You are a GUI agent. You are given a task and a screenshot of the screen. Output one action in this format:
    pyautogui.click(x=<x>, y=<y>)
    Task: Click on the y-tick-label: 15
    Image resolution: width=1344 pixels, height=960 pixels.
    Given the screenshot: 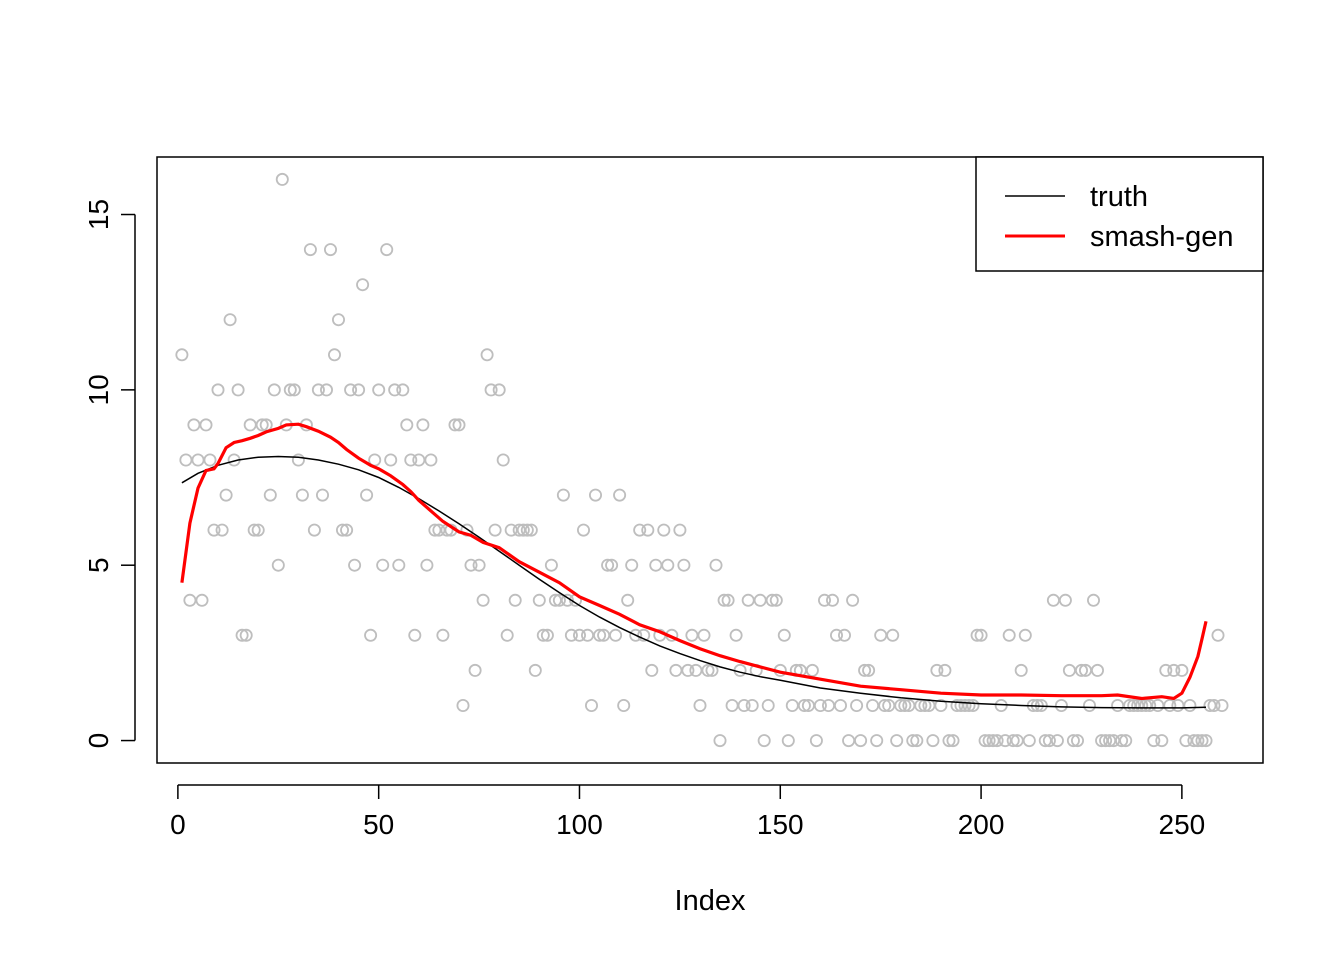 What is the action you would take?
    pyautogui.click(x=98, y=214)
    